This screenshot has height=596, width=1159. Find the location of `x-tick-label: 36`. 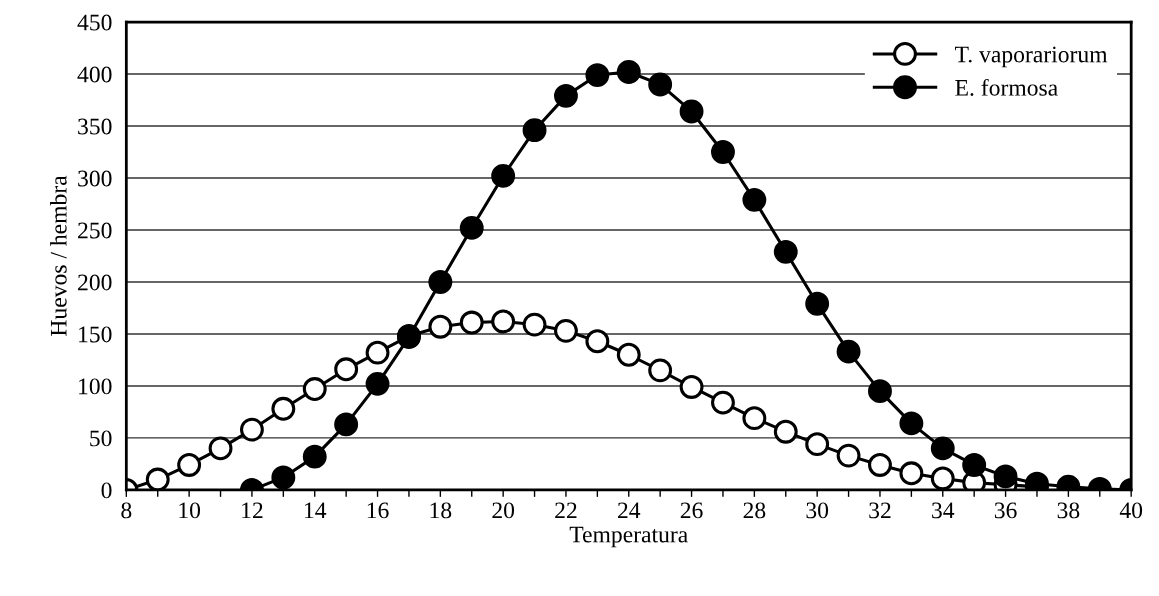

x-tick-label: 36 is located at coordinates (1005, 510).